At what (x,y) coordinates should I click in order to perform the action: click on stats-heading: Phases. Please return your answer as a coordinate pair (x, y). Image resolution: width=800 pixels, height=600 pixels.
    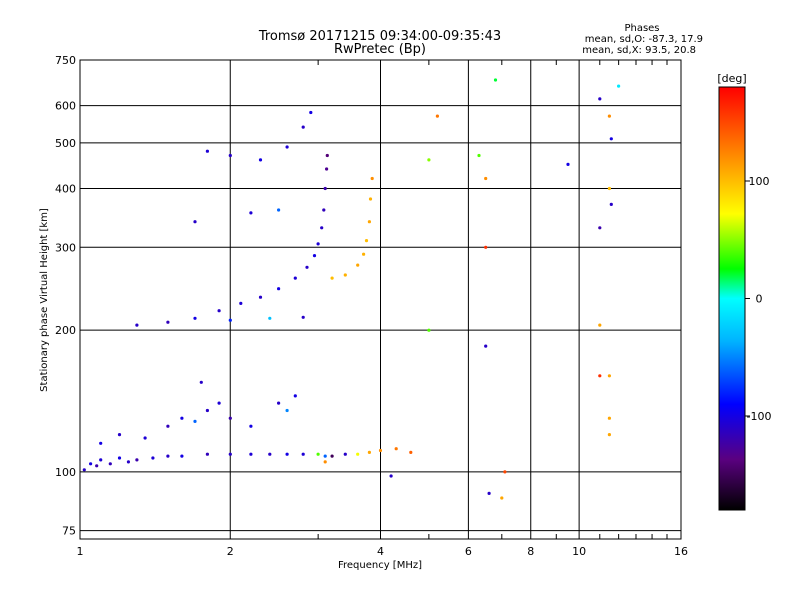
    Looking at the image, I should click on (641, 28).